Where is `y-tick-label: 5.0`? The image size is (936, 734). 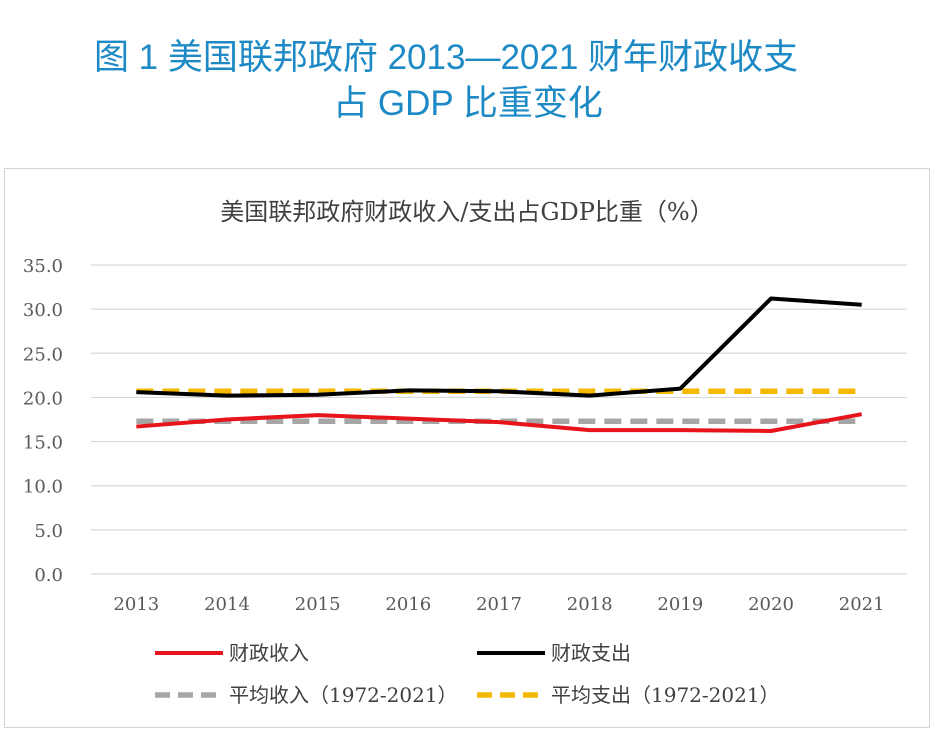 y-tick-label: 5.0 is located at coordinates (48, 531).